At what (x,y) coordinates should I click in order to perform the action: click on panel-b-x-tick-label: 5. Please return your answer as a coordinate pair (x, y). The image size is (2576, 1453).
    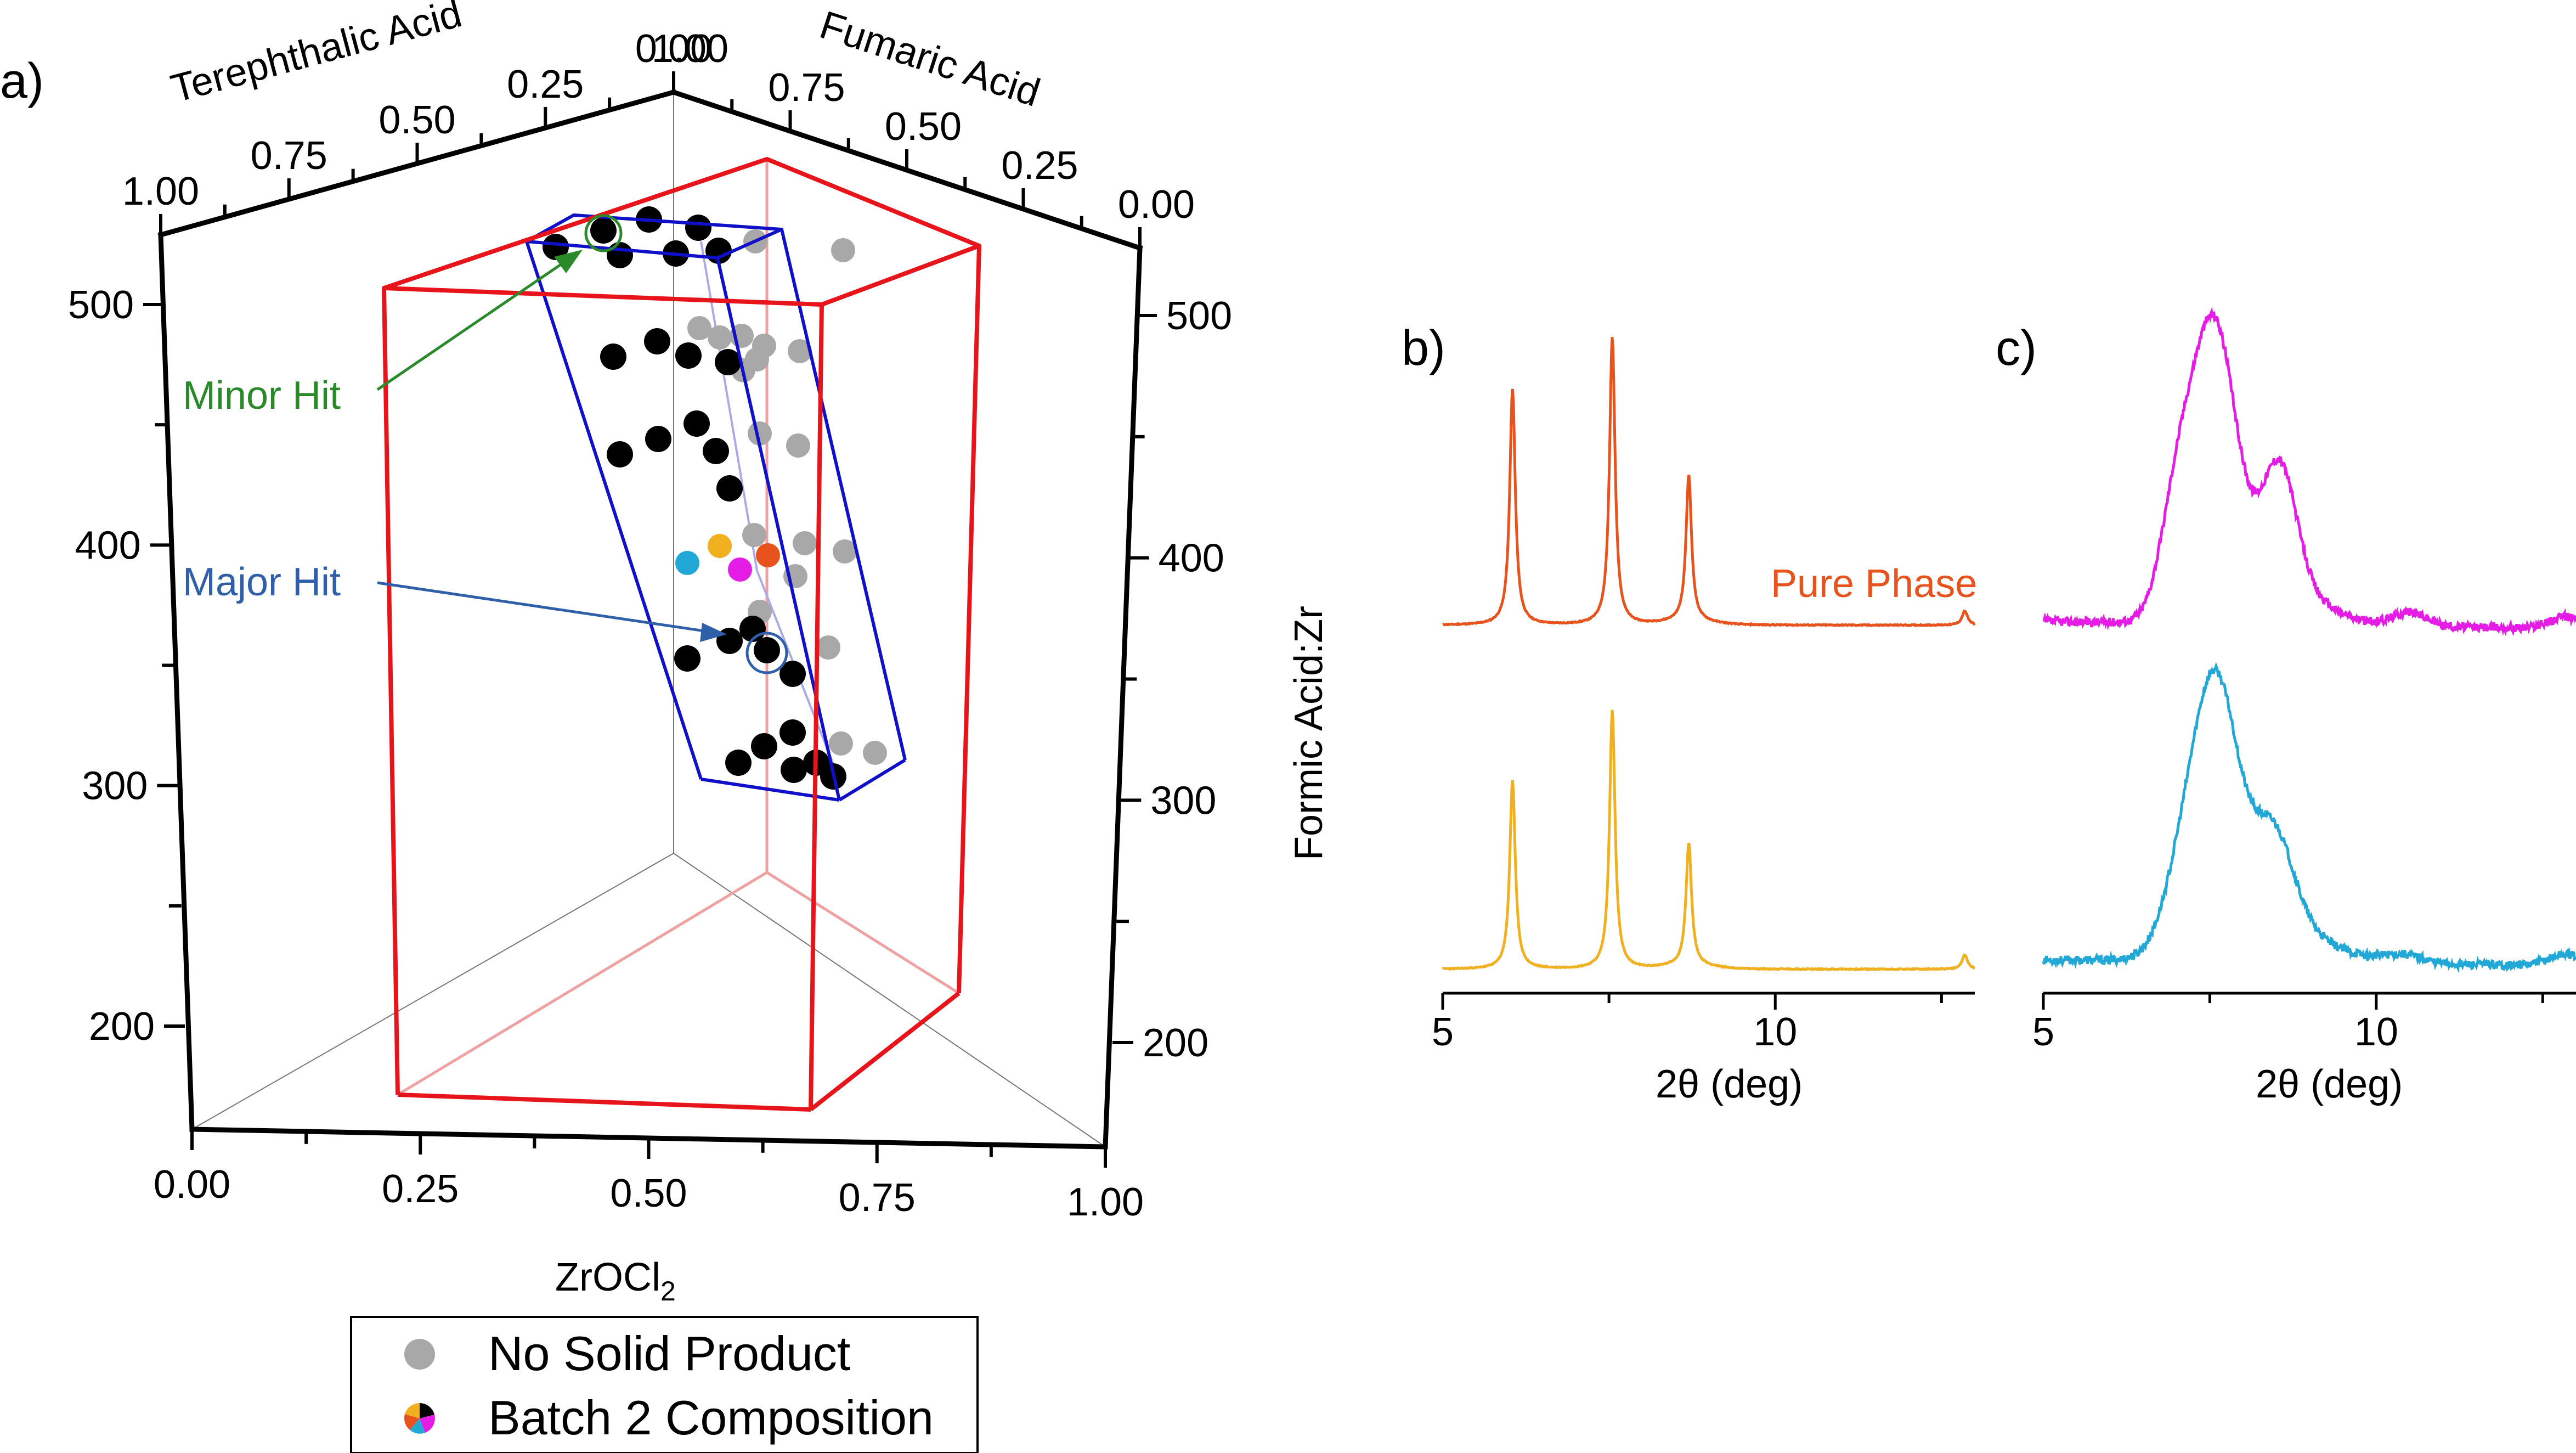
    Looking at the image, I should click on (1443, 1032).